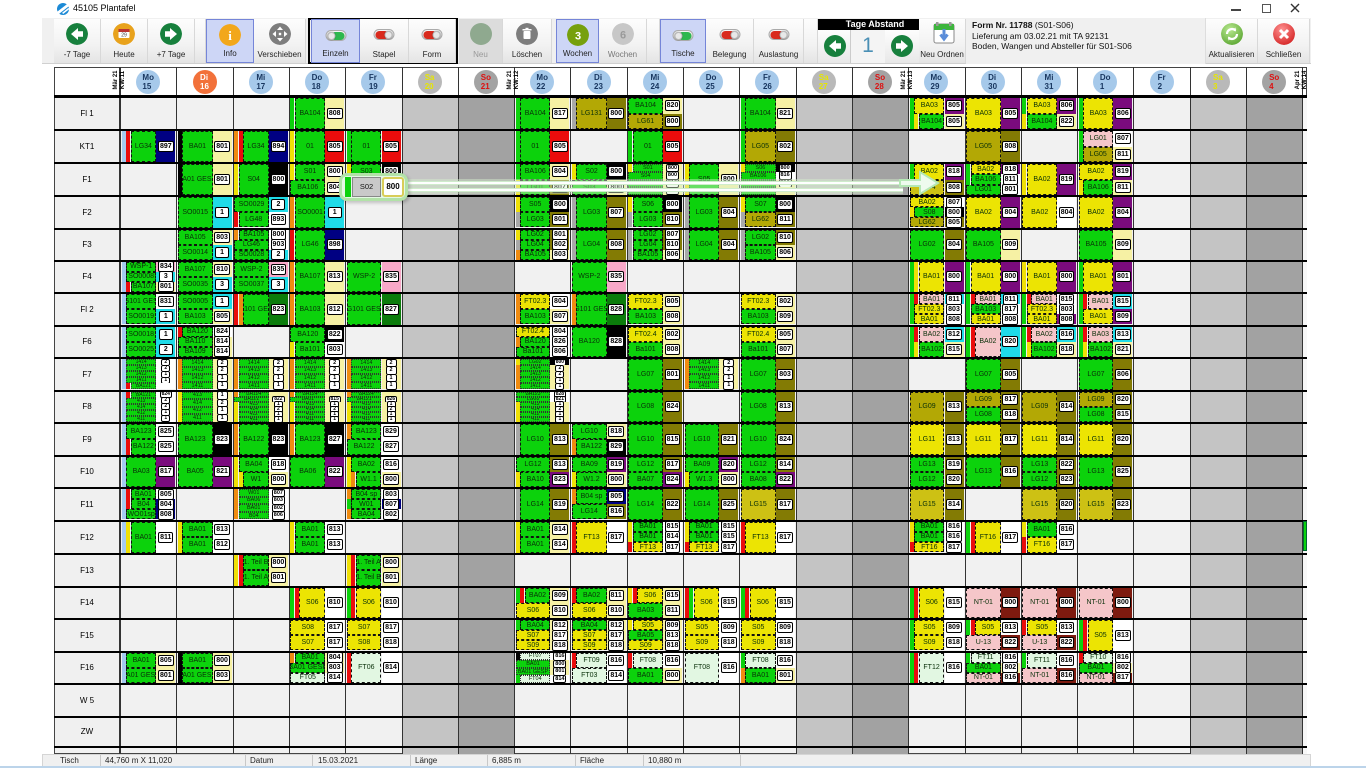  What do you see at coordinates (577, 37) in the screenshot?
I see `svg-text: 3` at bounding box center [577, 37].